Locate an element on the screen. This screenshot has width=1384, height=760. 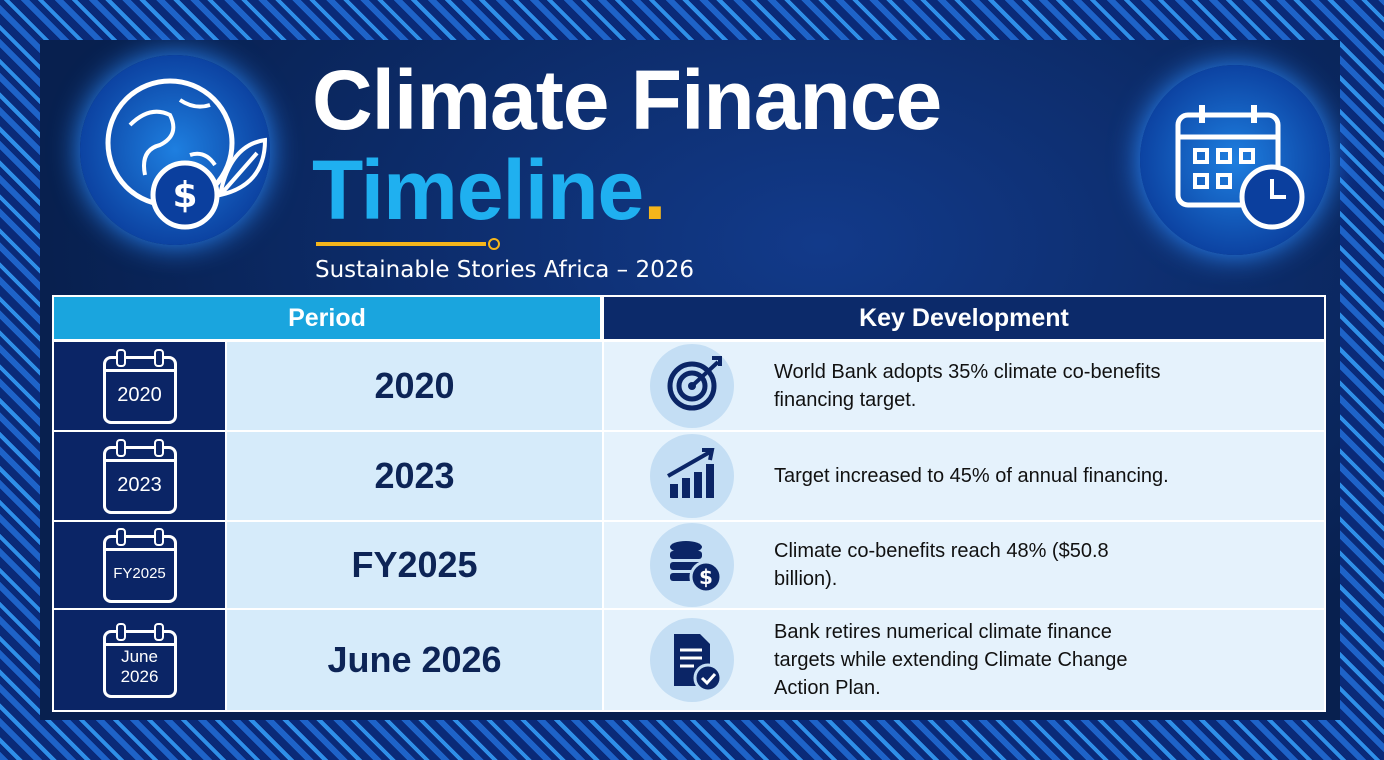
calendar-icon: 2020 is located at coordinates (139, 386).